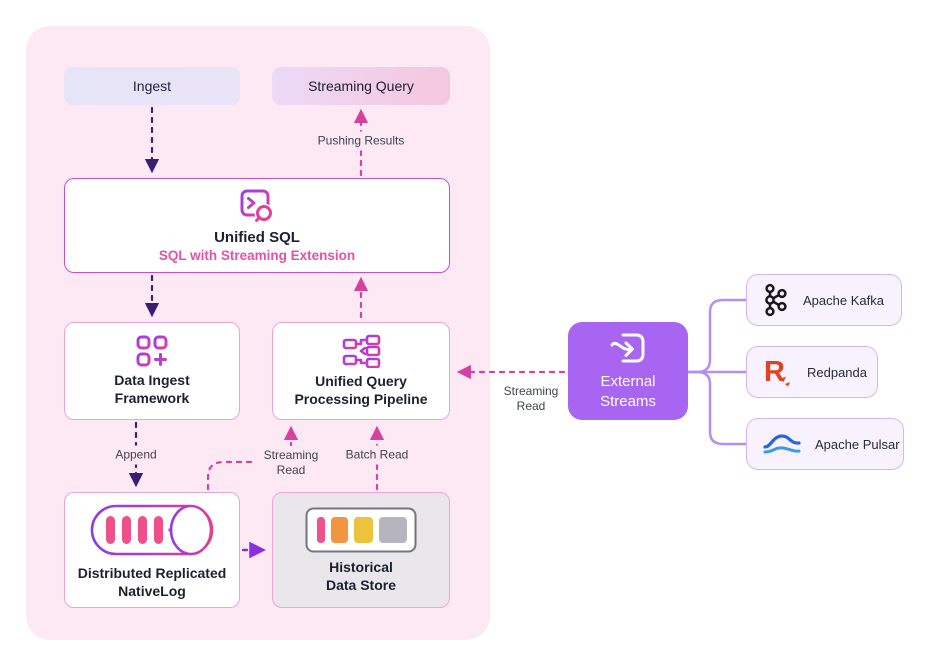 The width and height of the screenshot is (930, 667). I want to click on uqpp-line1: Unified Query, so click(361, 381).